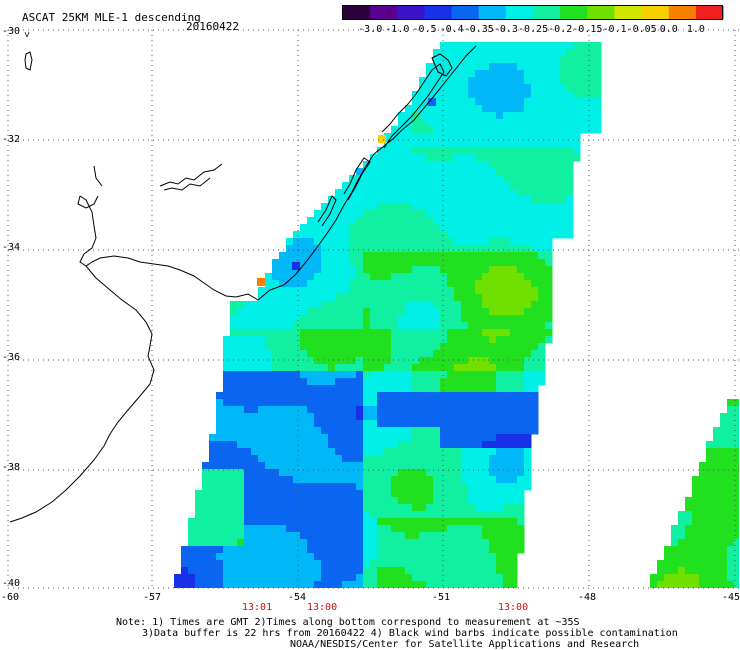 The image size is (740, 650). What do you see at coordinates (111, 17) in the screenshot?
I see `product-title: ASCAT 25KM MLE-1 descending` at bounding box center [111, 17].